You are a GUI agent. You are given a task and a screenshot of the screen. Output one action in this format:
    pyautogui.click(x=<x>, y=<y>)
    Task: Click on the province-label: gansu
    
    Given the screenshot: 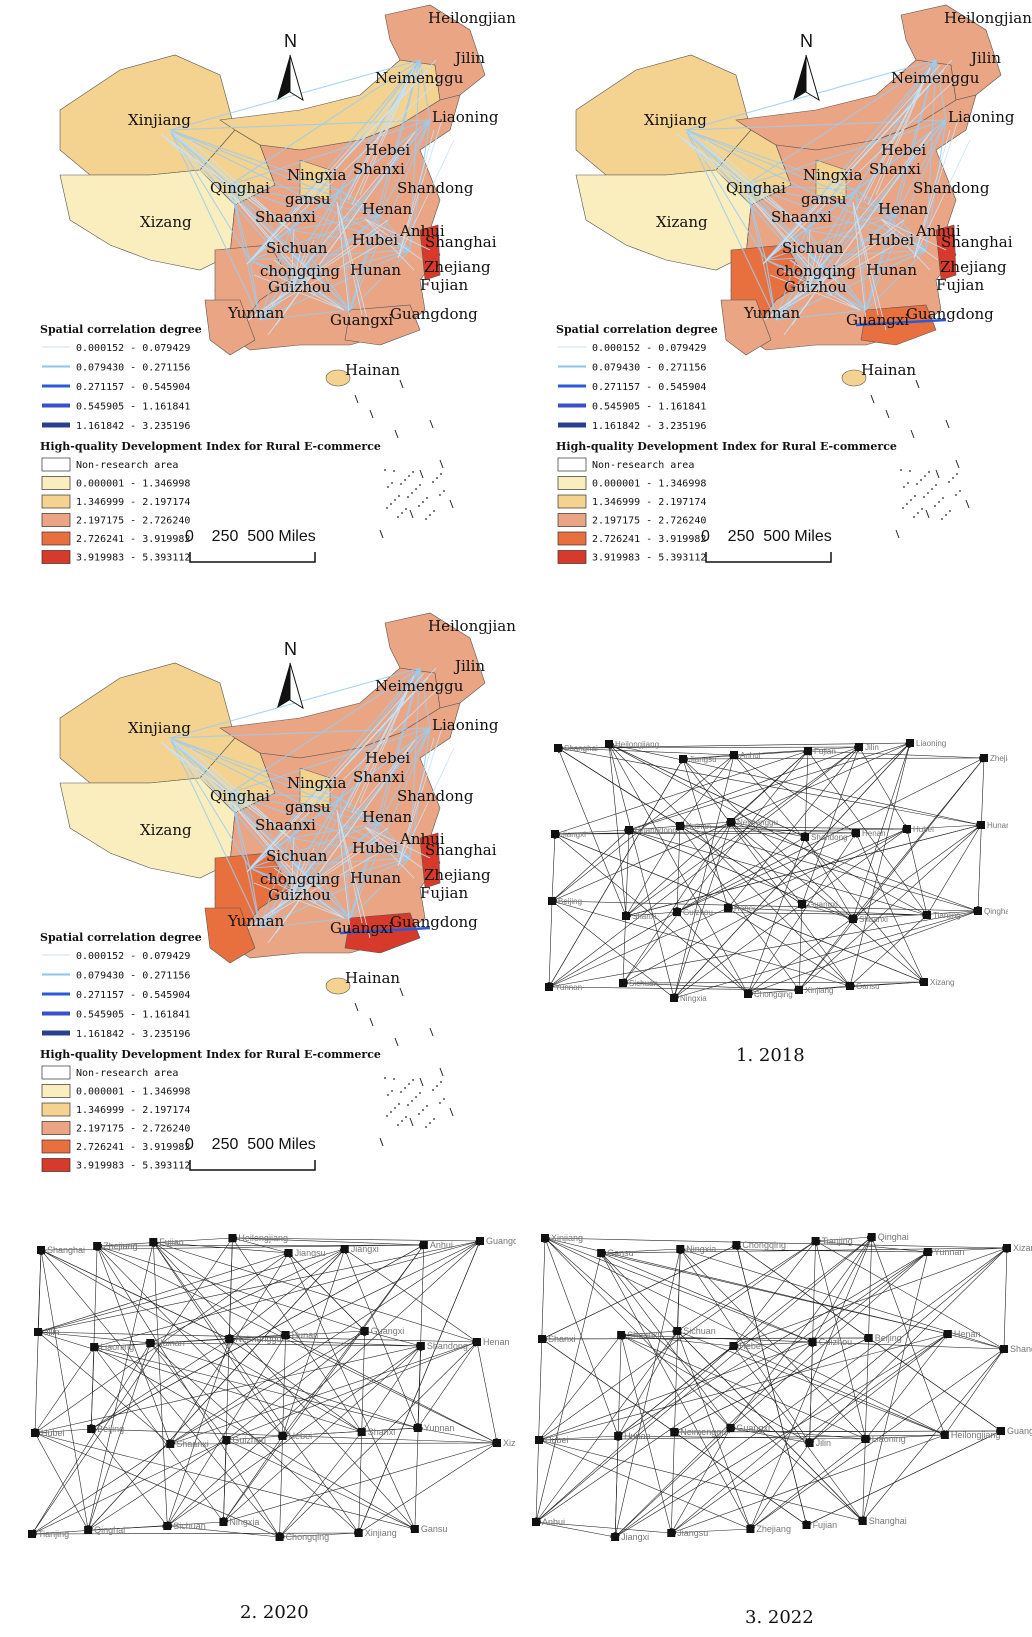 What is the action you would take?
    pyautogui.click(x=824, y=199)
    